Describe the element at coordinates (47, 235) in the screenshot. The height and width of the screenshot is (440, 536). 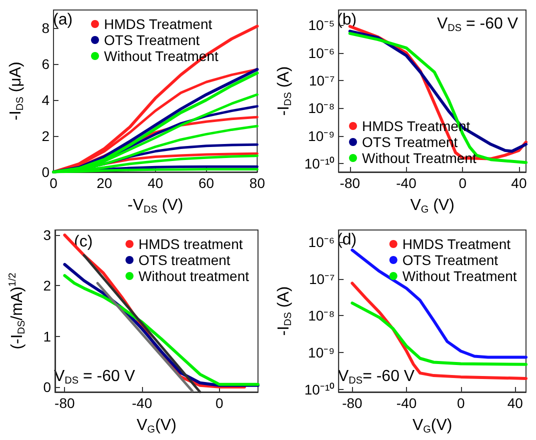
I see `y-tick-label: 3` at that location.